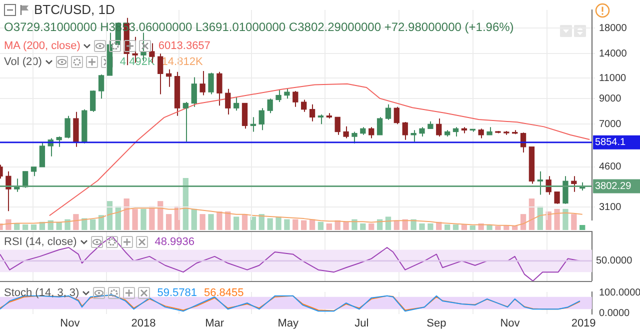 This screenshot has width=640, height=332. What do you see at coordinates (436, 324) in the screenshot?
I see `x-tick-label: Sep` at bounding box center [436, 324].